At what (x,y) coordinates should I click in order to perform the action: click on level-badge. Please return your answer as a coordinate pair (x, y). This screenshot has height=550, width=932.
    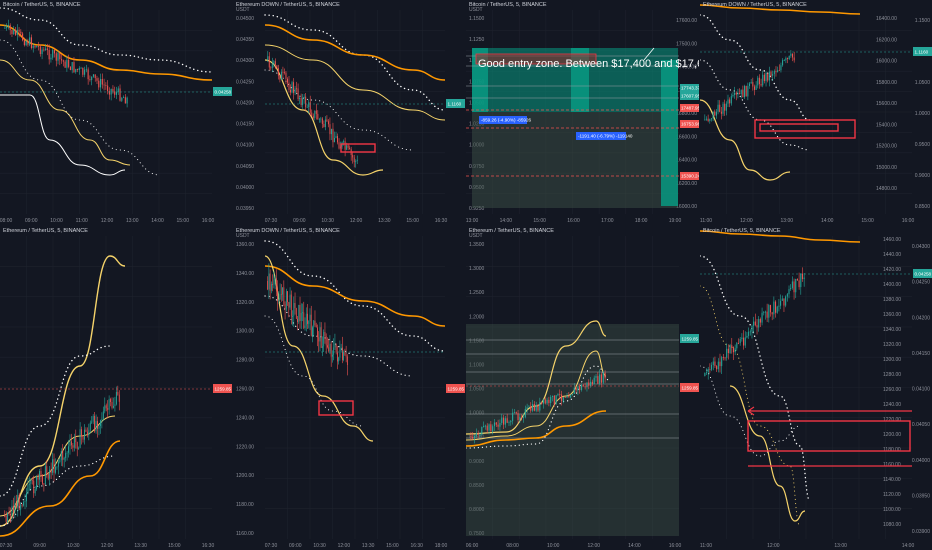
    Looking at the image, I should click on (689, 88).